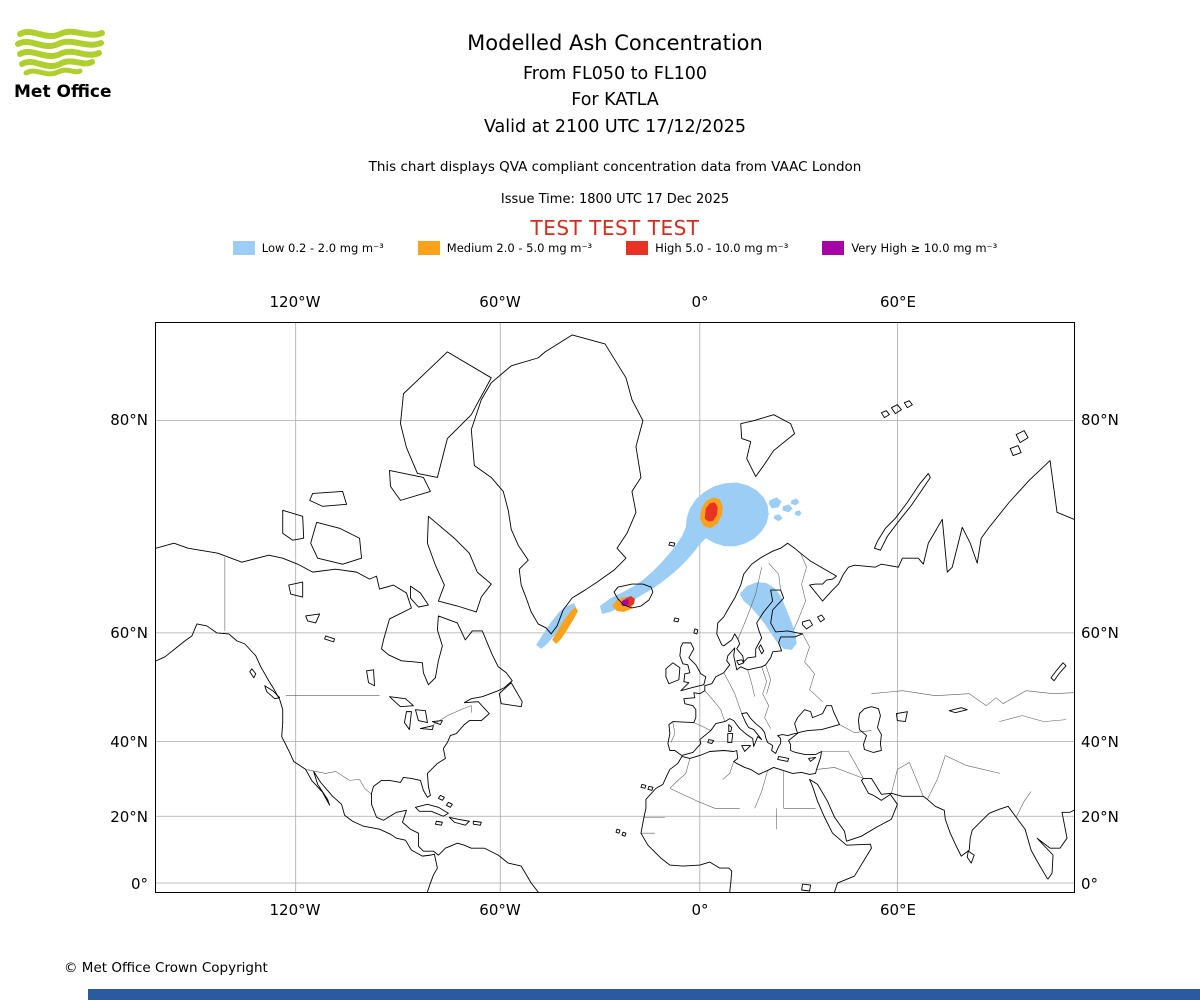  I want to click on legend-label-high: High 5.0 - 10.0 mg m⁻³, so click(722, 248).